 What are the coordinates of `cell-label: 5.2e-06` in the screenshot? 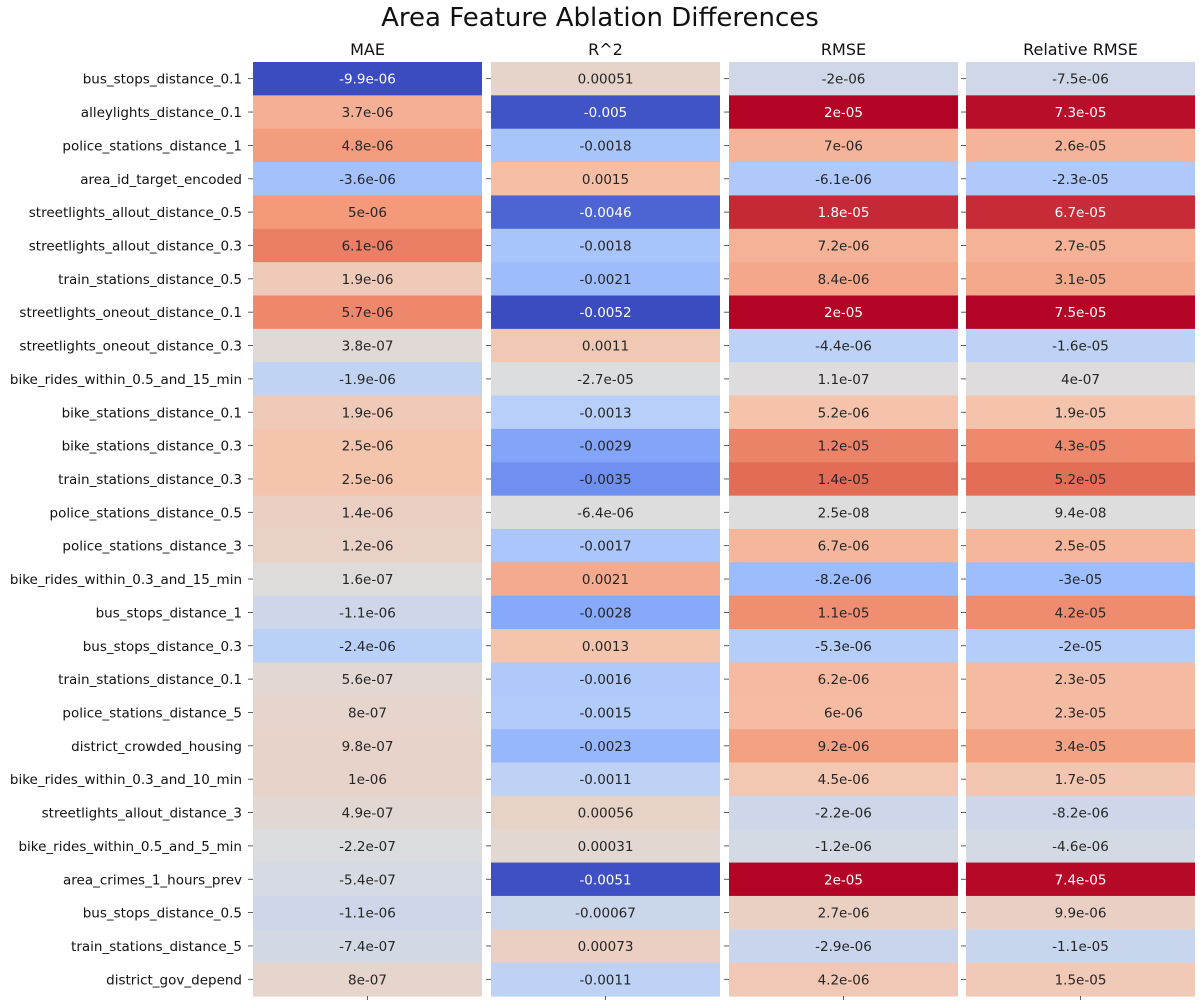 It's located at (844, 413).